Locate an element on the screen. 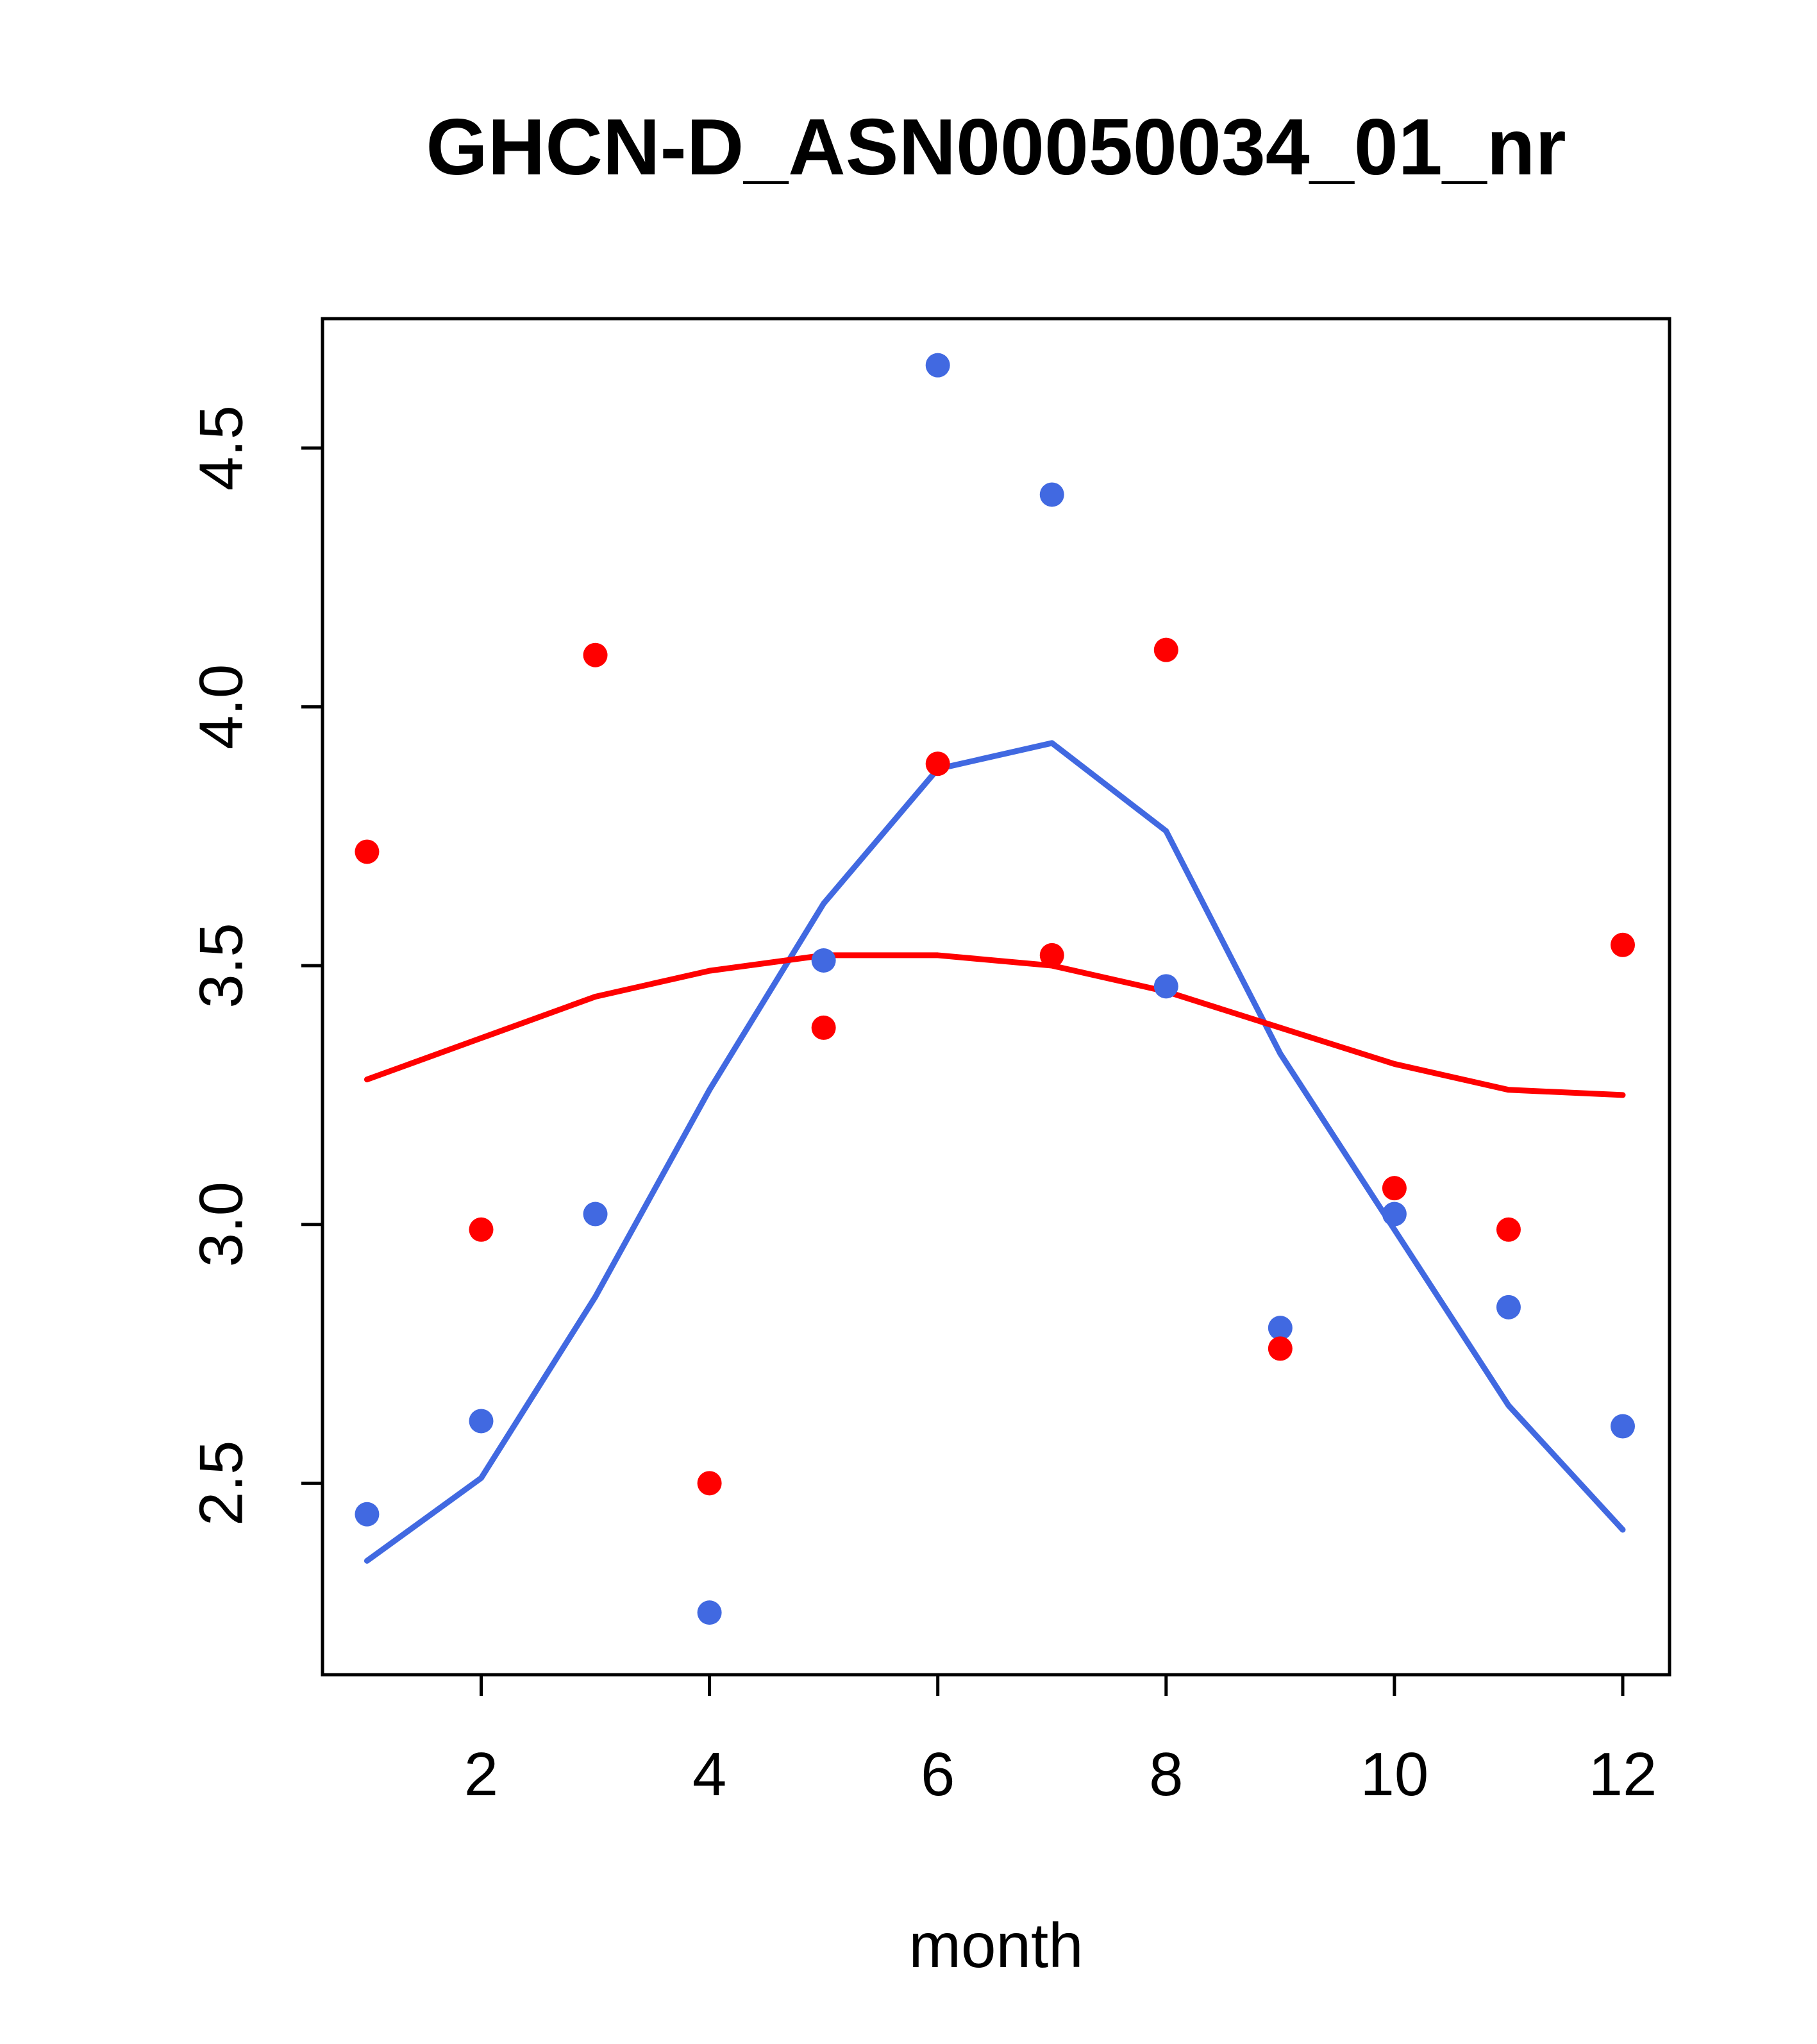 The height and width of the screenshot is (2044, 1817). x-tick-label: 4 is located at coordinates (709, 1775).